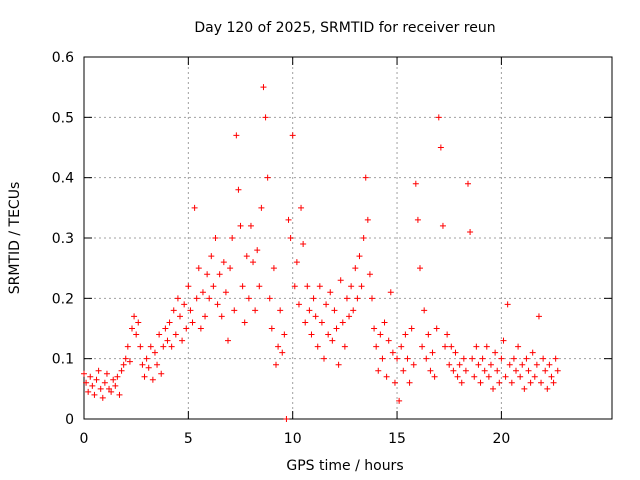 The image size is (640, 480). What do you see at coordinates (63, 360) in the screenshot?
I see `y-tick-label: 0.1` at bounding box center [63, 360].